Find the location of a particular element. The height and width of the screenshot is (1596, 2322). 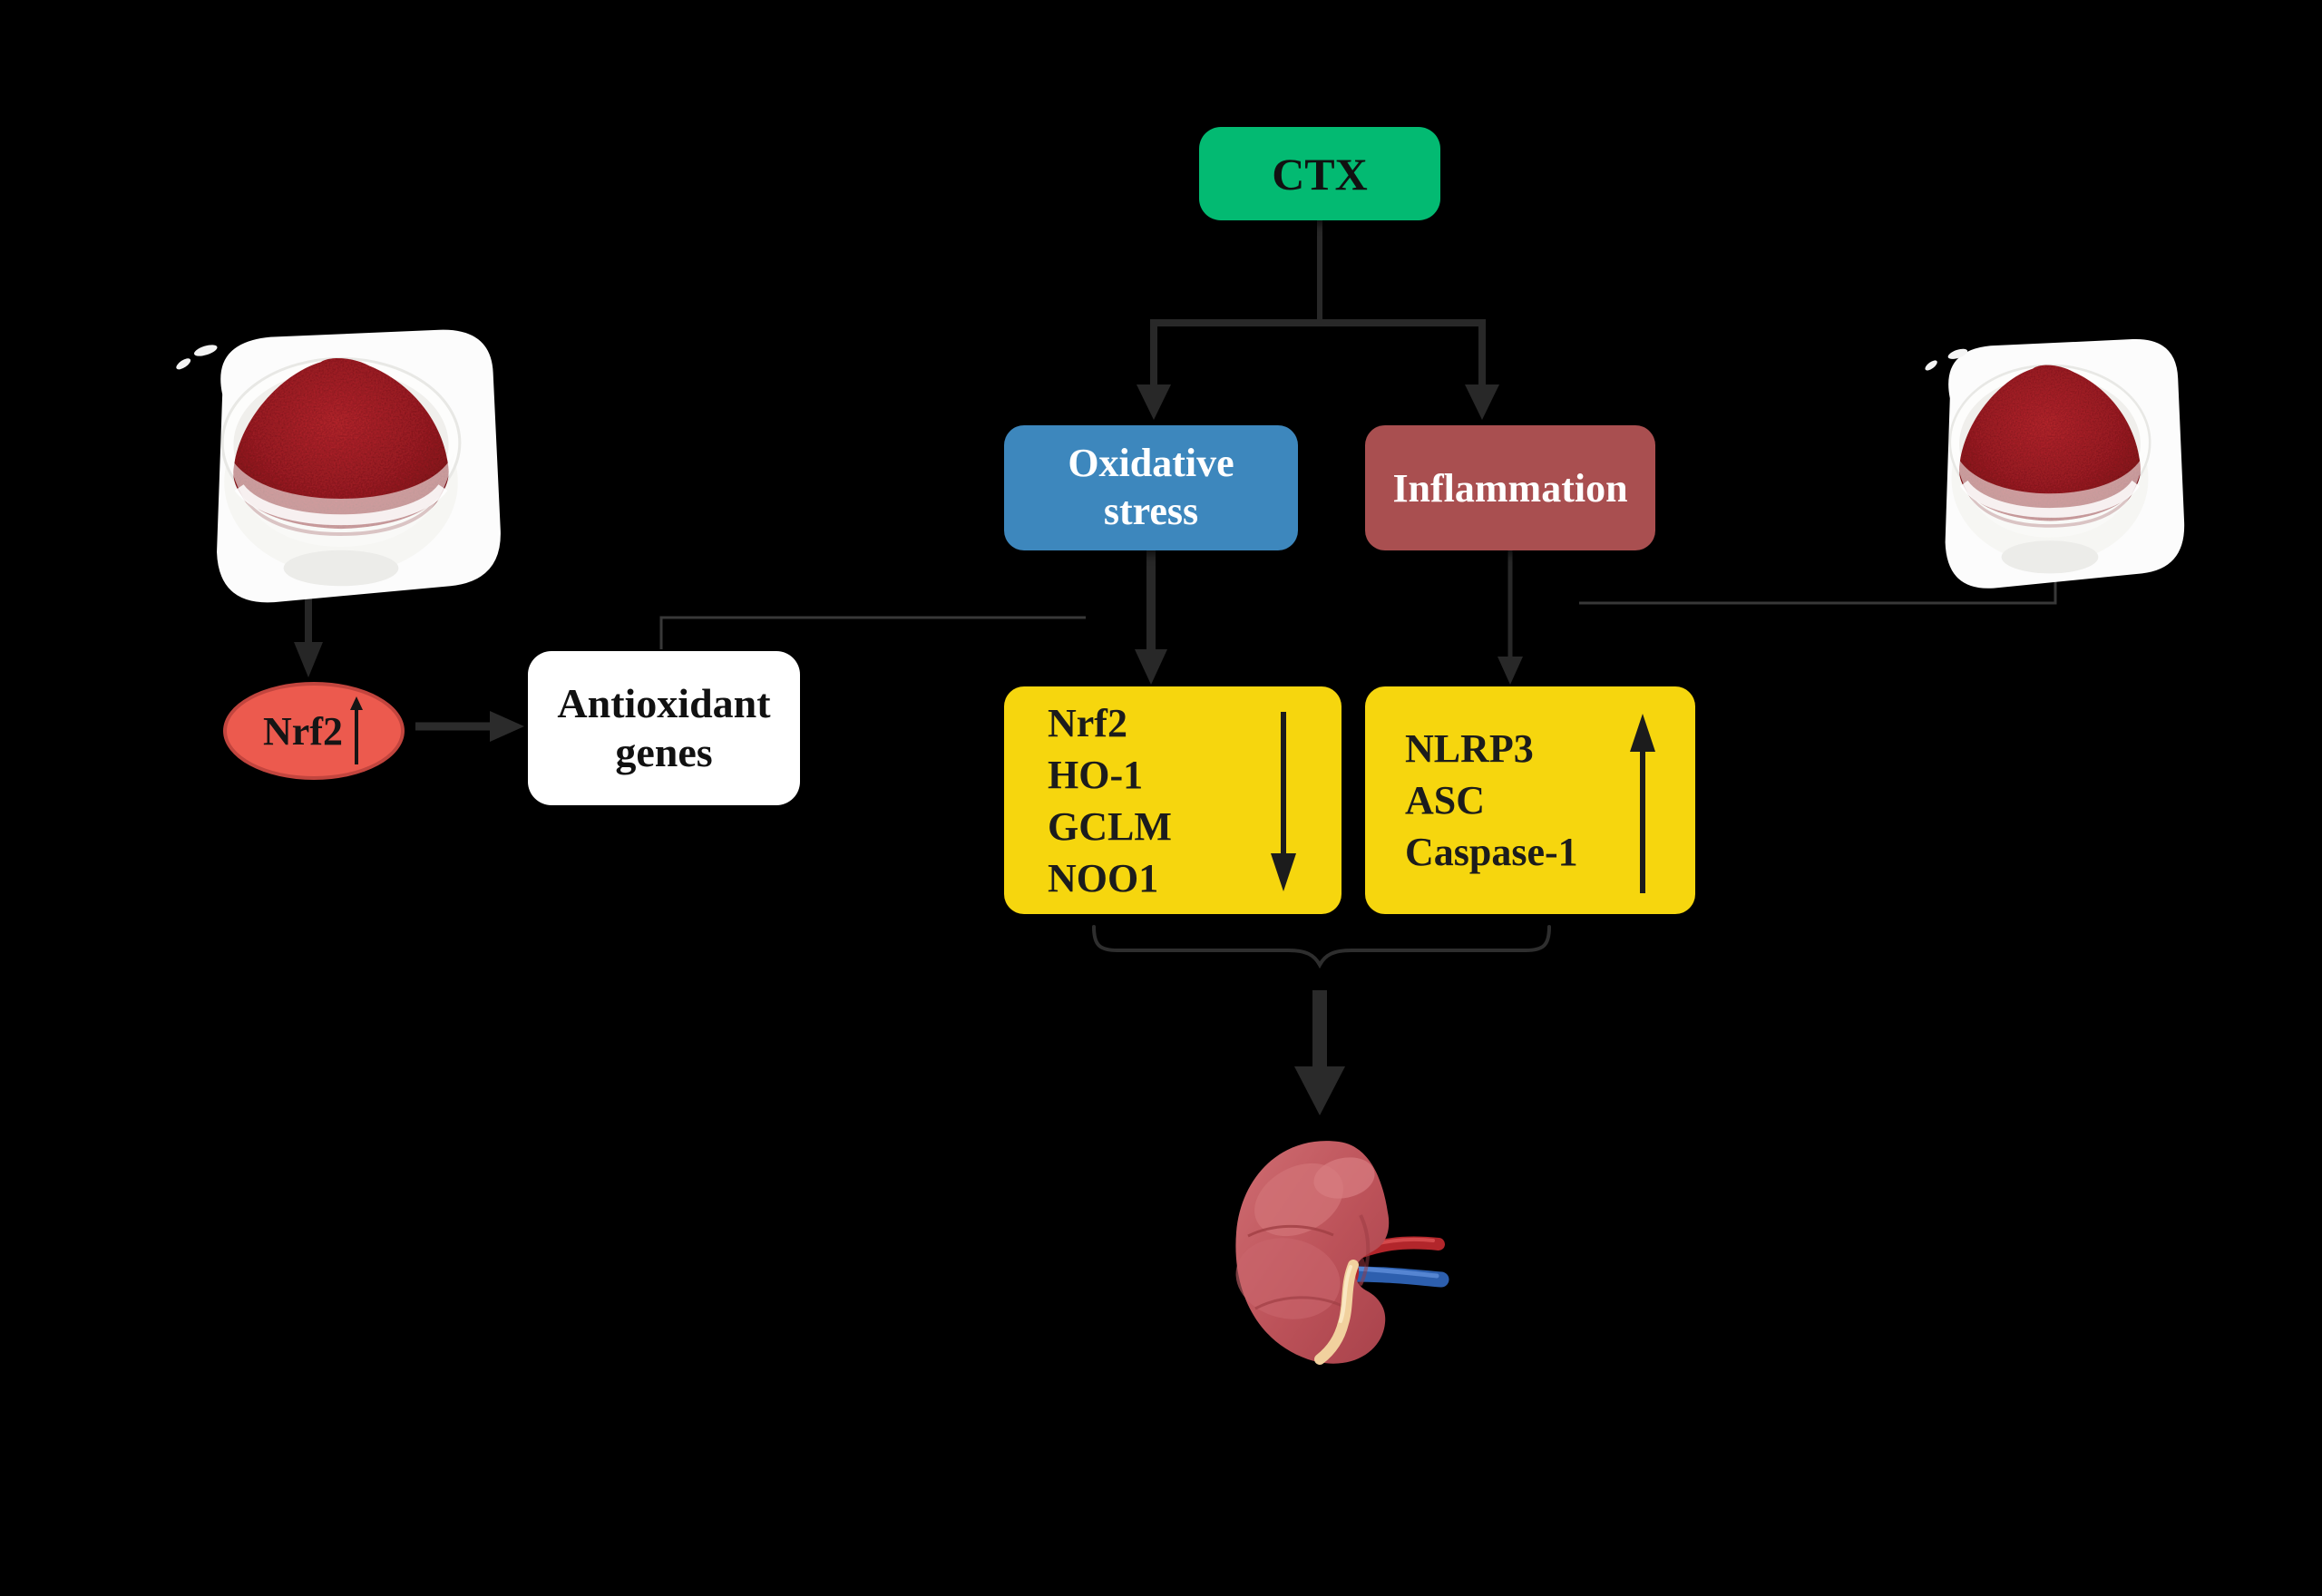

gene-label: GCLM is located at coordinates (1110, 826).